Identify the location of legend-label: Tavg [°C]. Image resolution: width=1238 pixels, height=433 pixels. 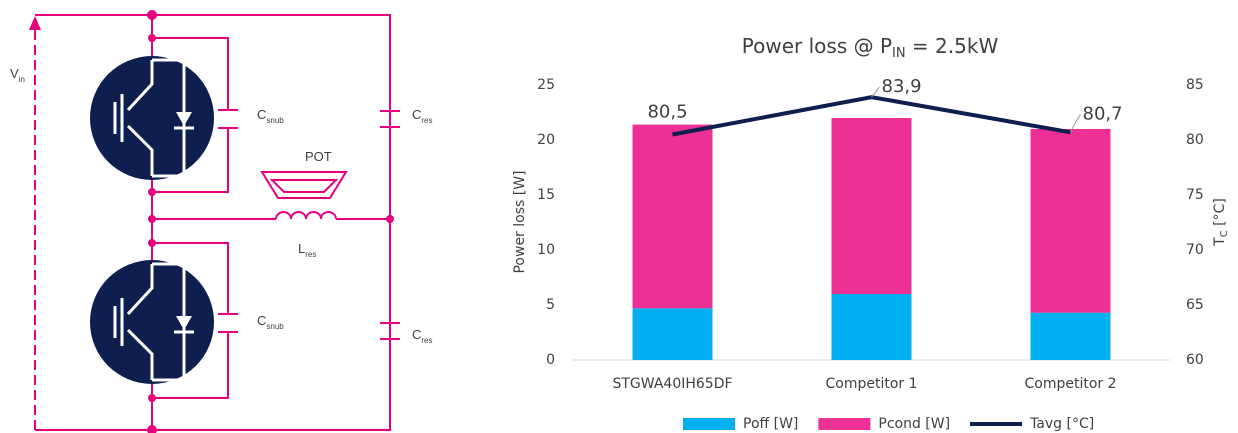
(1061, 424).